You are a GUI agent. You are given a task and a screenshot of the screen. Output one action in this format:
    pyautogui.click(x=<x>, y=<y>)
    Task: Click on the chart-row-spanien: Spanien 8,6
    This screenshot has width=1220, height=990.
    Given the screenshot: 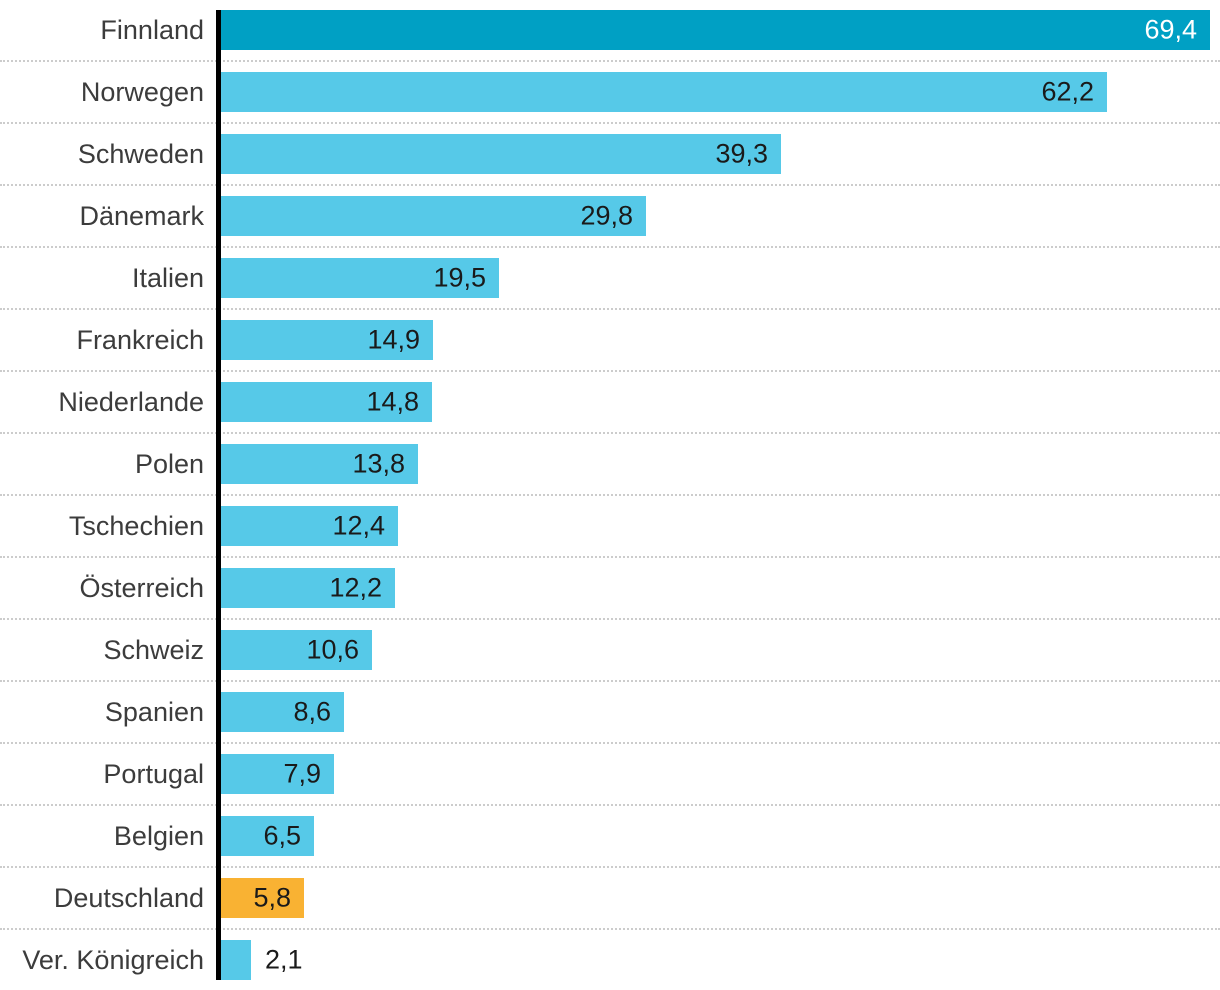 What is the action you would take?
    pyautogui.click(x=610, y=713)
    